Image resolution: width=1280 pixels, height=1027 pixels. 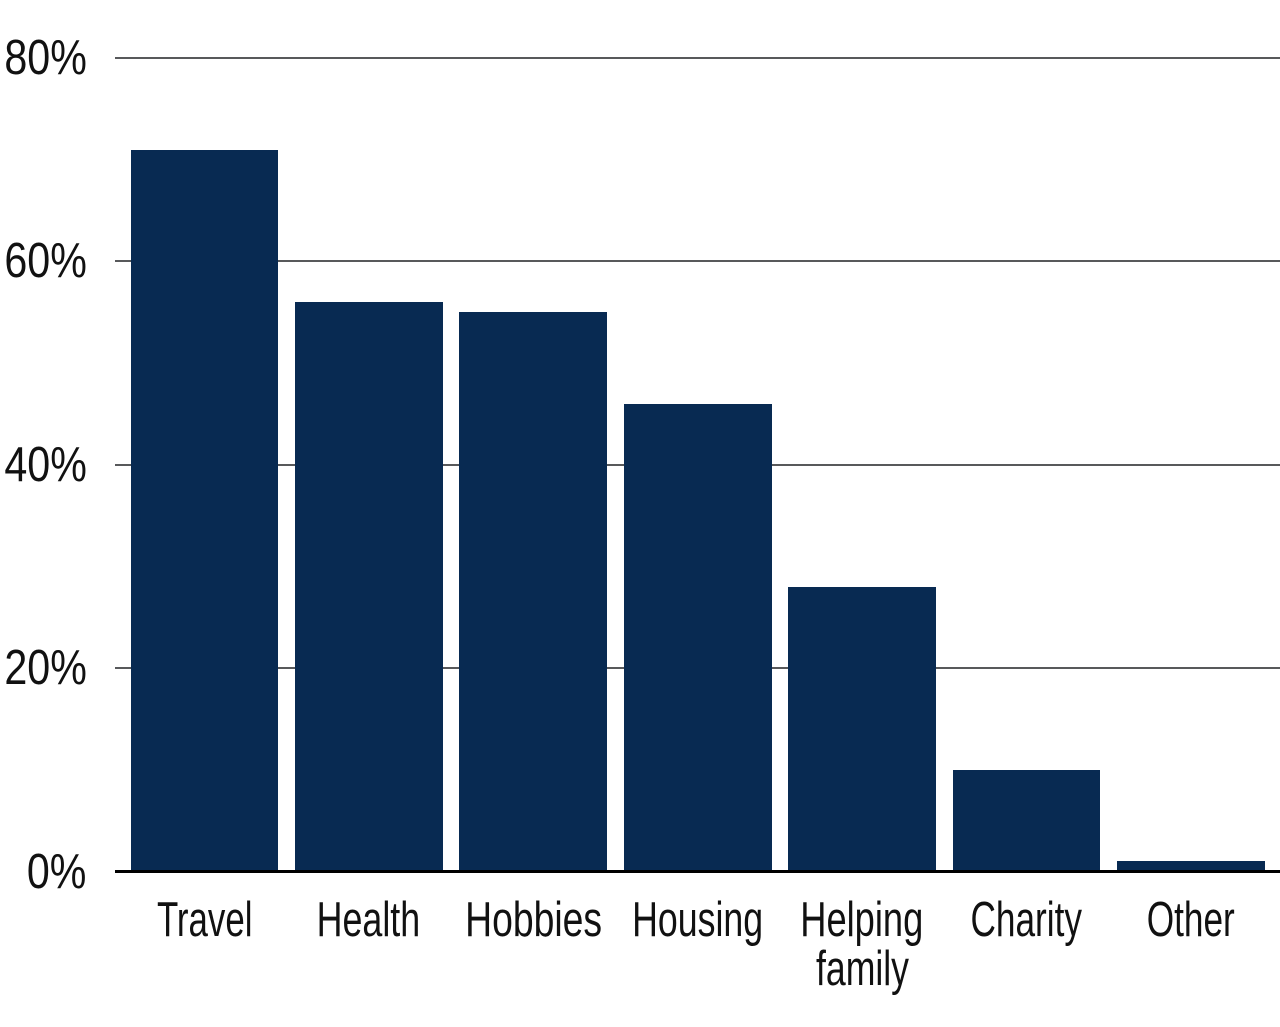 I want to click on y-tick-label-60: 60%, so click(x=43, y=261).